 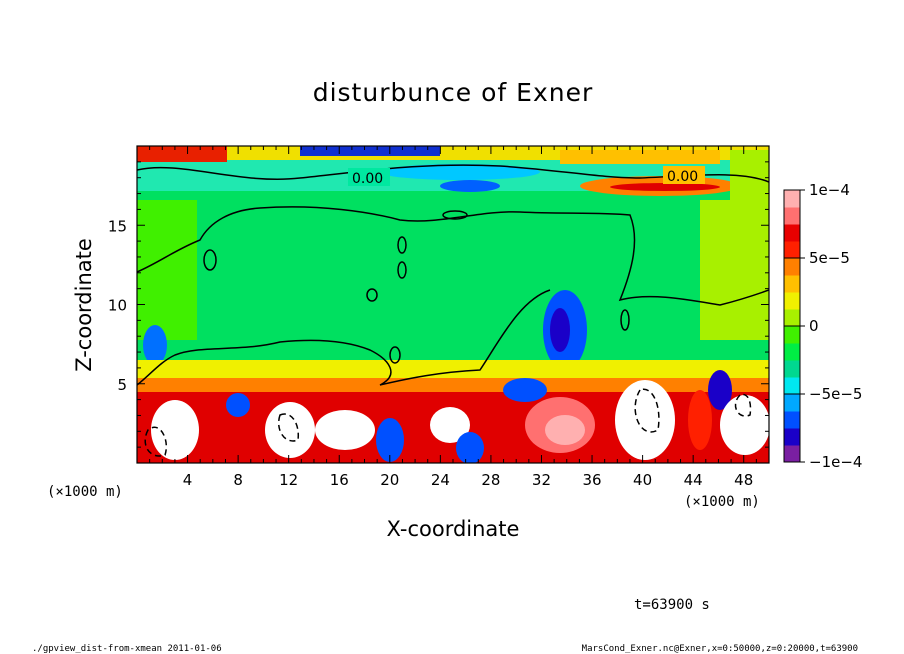 I want to click on x-tick-label: 32, so click(x=541, y=480).